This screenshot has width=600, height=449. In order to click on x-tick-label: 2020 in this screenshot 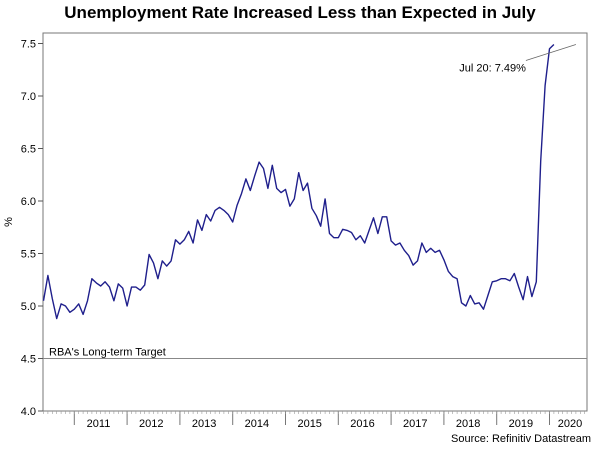, I will do `click(570, 424)`.